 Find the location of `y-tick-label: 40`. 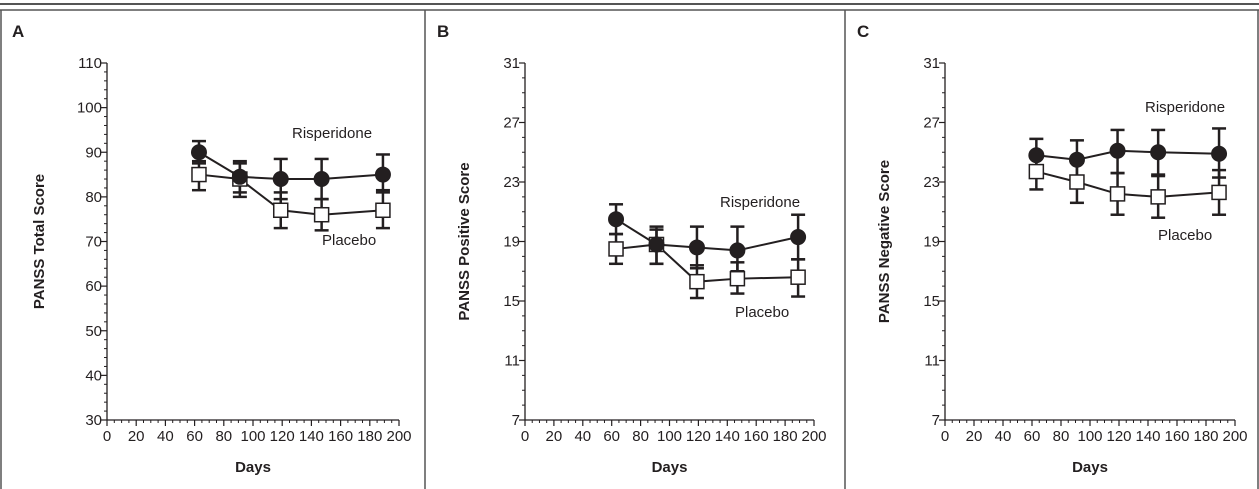

y-tick-label: 40 is located at coordinates (93, 375).